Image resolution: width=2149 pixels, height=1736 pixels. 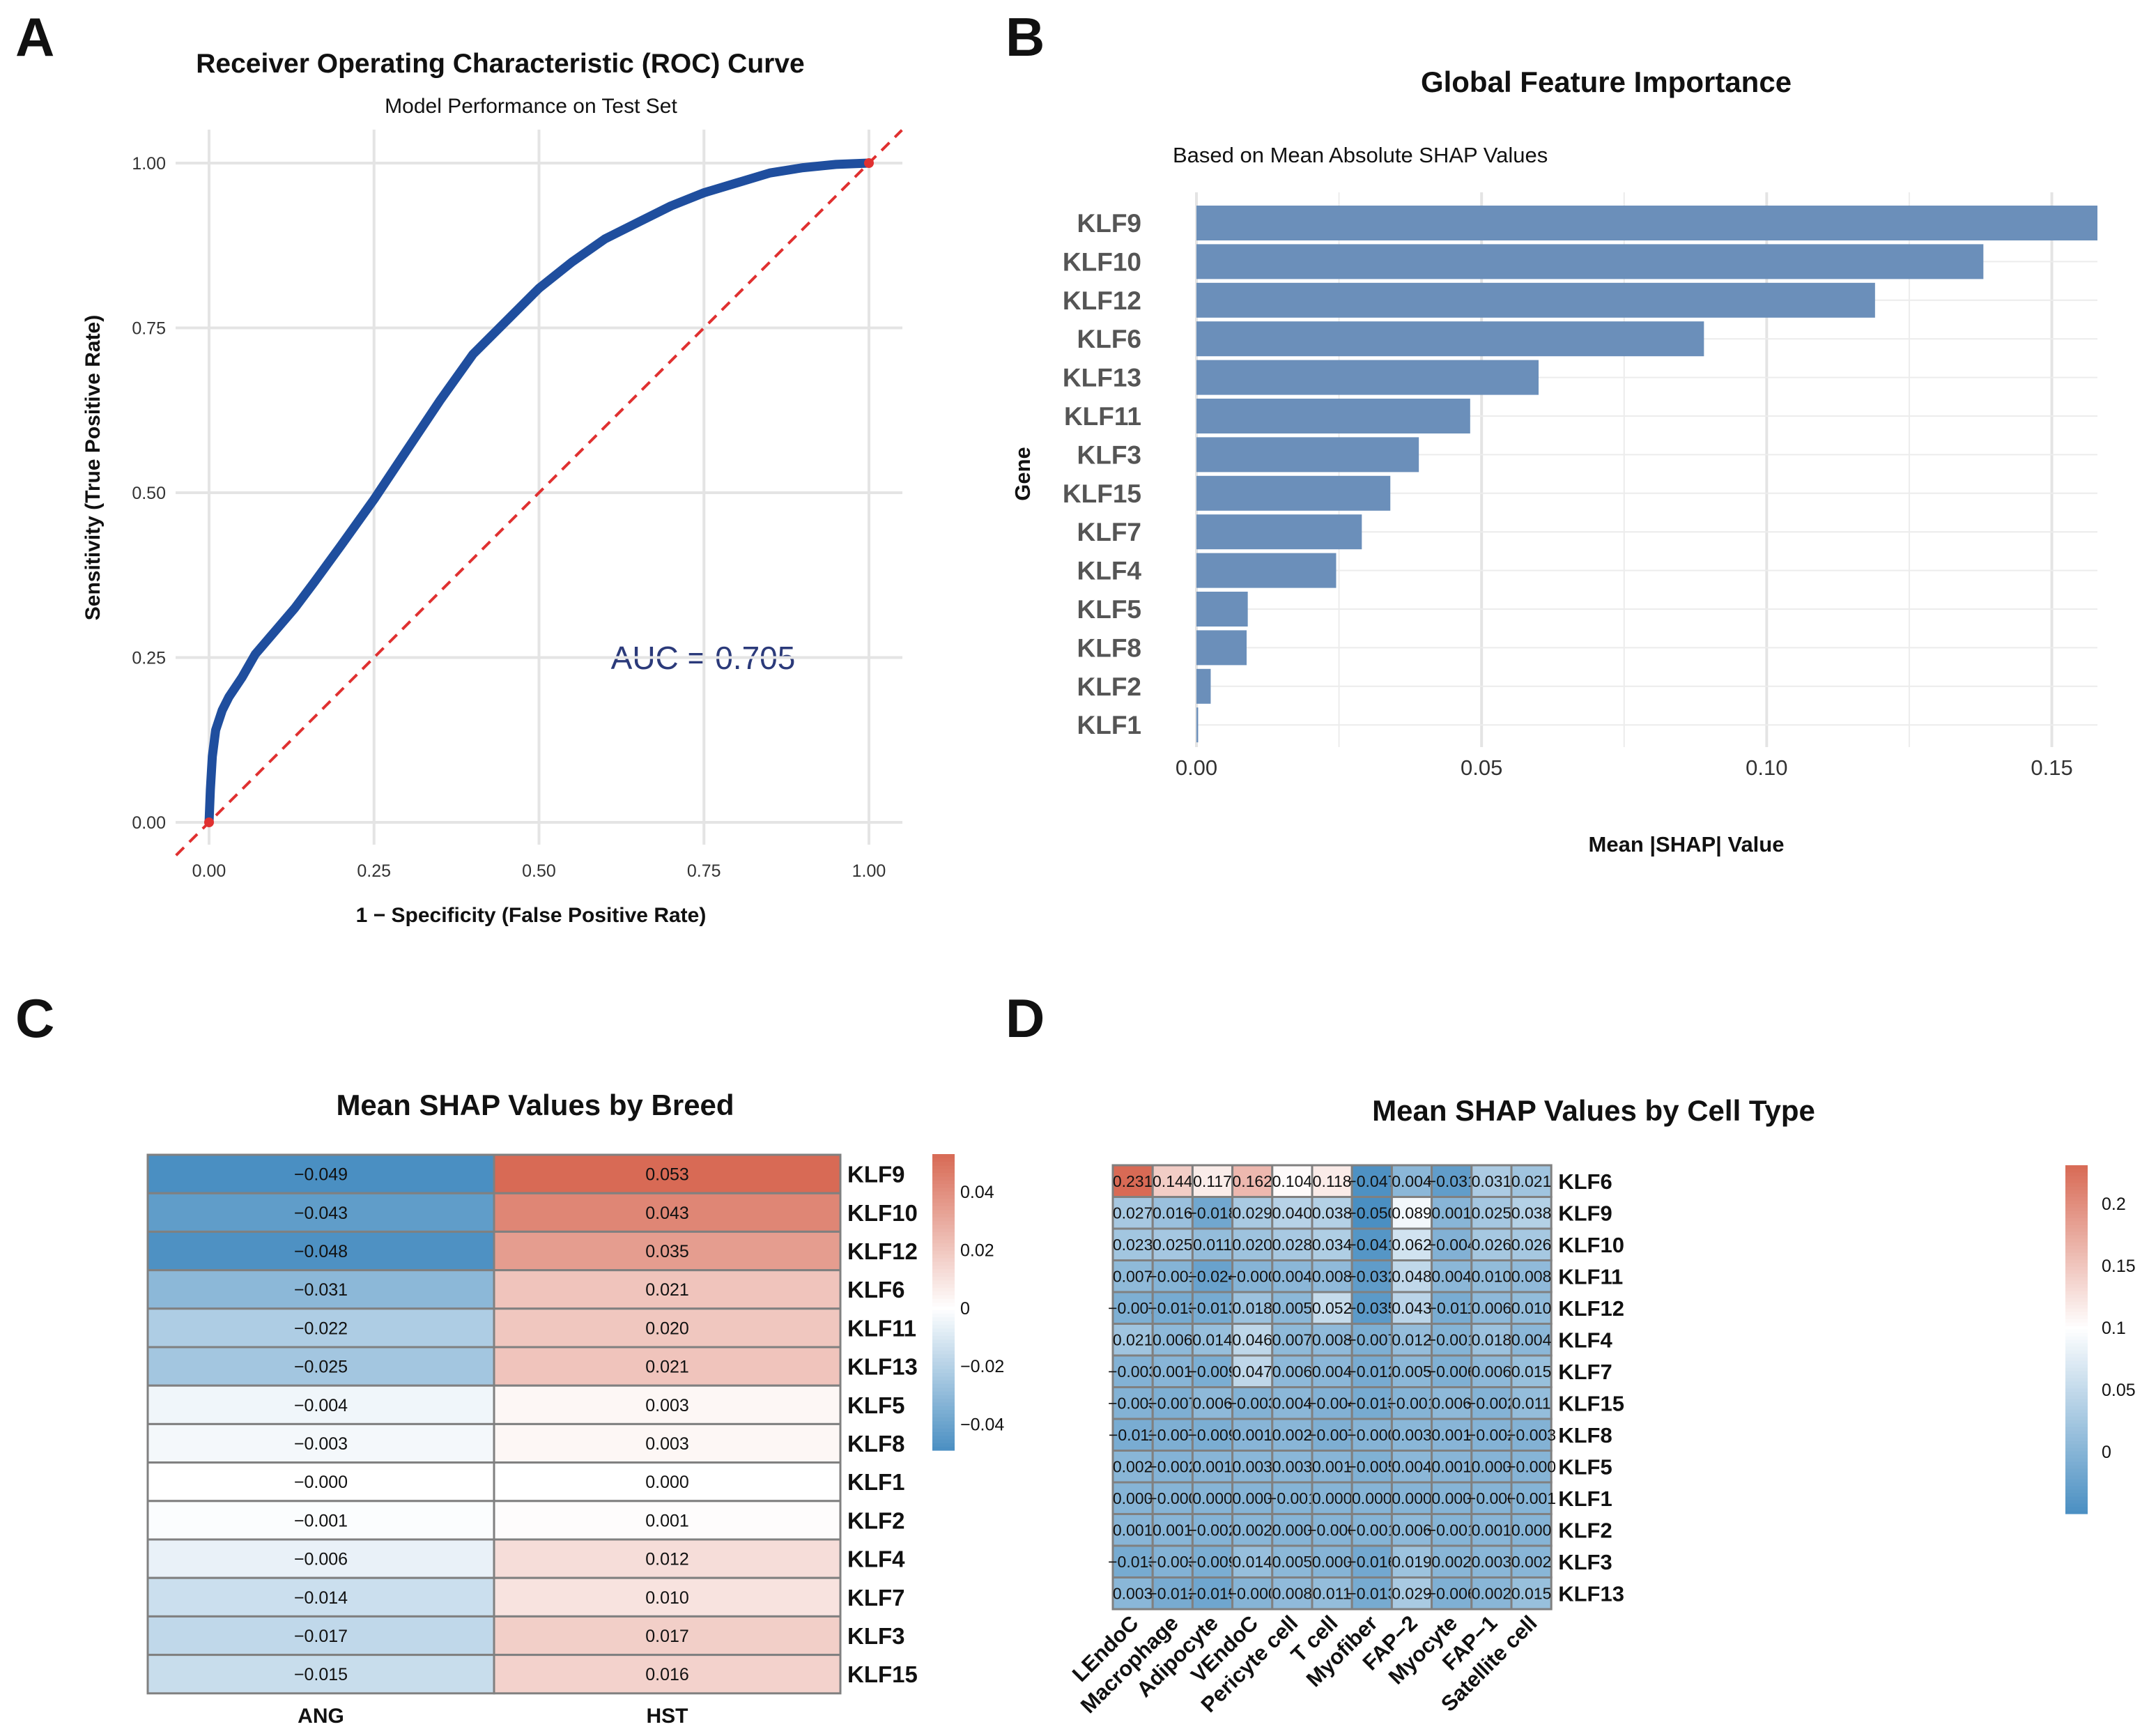 What do you see at coordinates (667, 1406) in the screenshot?
I see `breed-heatmap-cell-label: 0.003` at bounding box center [667, 1406].